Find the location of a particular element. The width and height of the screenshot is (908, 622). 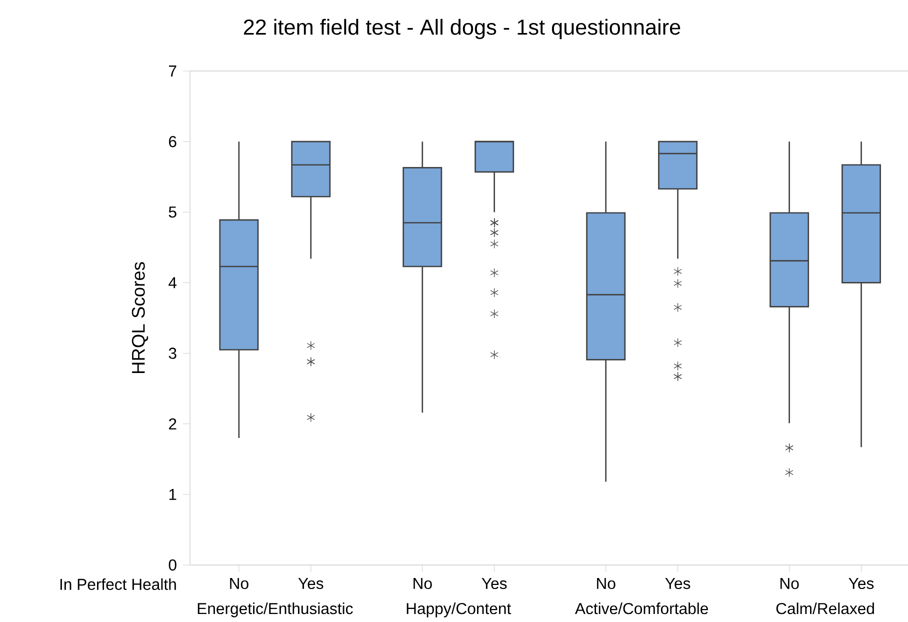

text: Energetic/Enthusiastic is located at coordinates (275, 610).